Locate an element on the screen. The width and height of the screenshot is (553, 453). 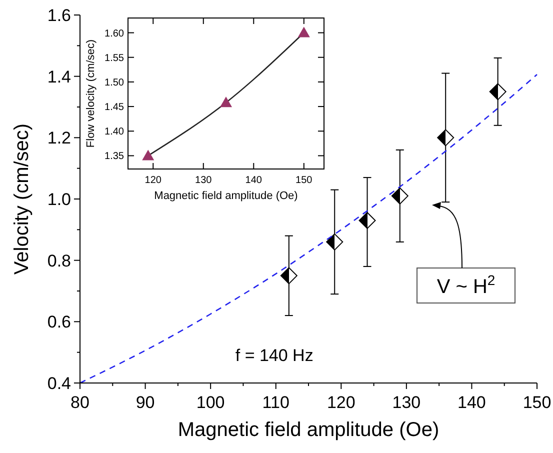
y-tick-label: 0.8 is located at coordinates (59, 260).